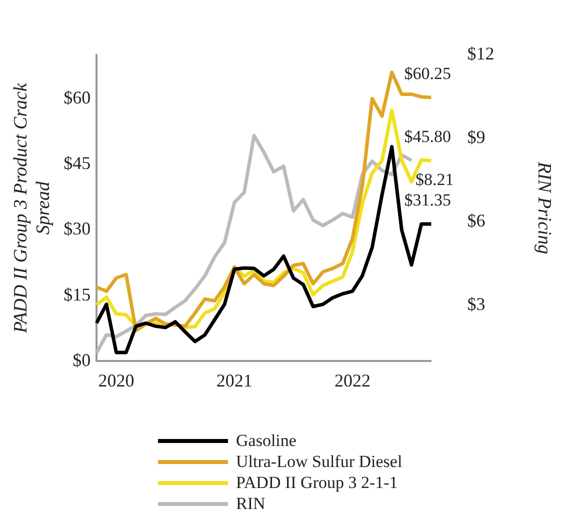 The image size is (569, 518). What do you see at coordinates (544, 207) in the screenshot?
I see `y2-axis-title: RIN Pricing` at bounding box center [544, 207].